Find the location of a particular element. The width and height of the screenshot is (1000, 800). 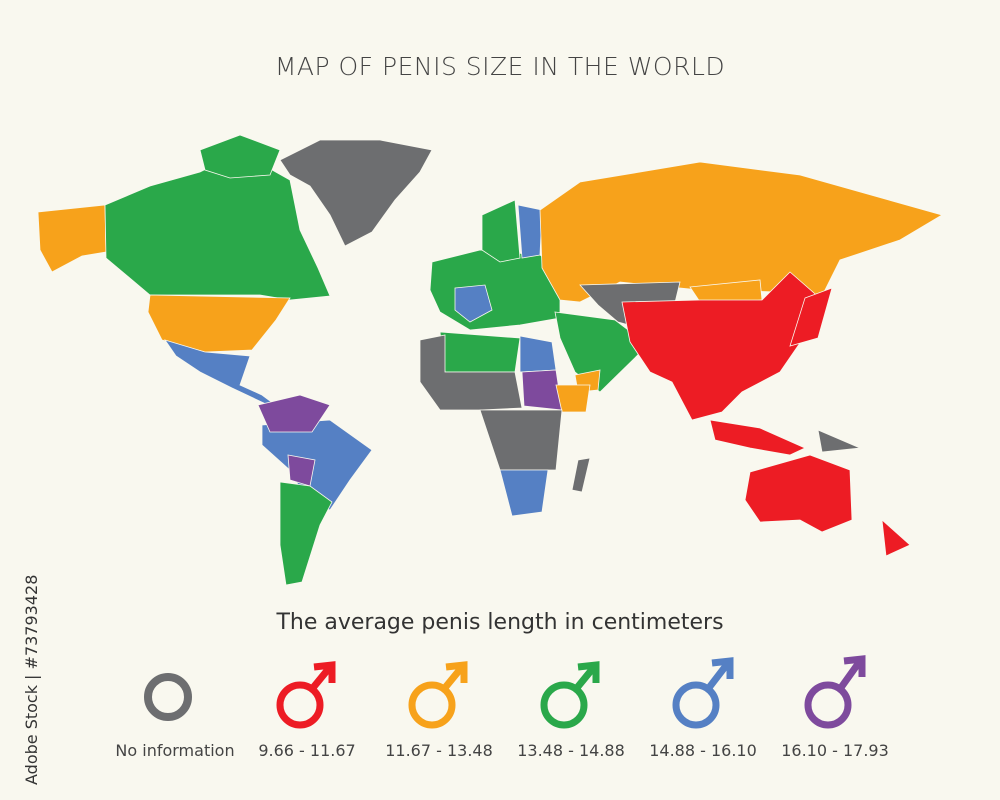

region-southern-africa is located at coordinates (524, 493).